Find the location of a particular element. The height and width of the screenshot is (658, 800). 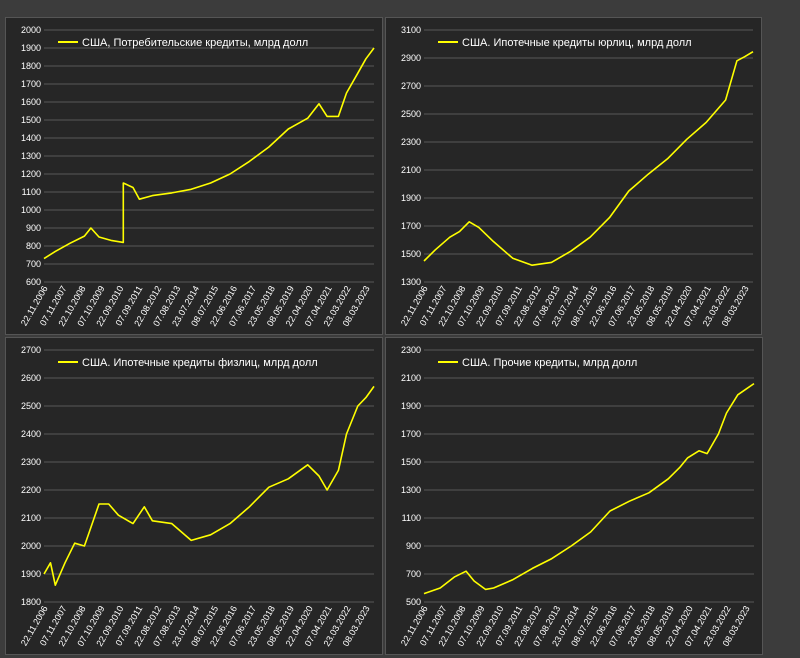

y-tick-label: 2400 is located at coordinates (31, 434).